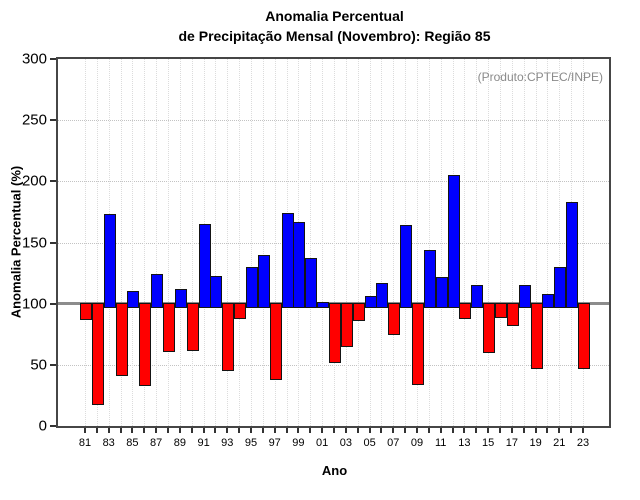 This screenshot has height=500, width=640. I want to click on bar-2009, so click(418, 343).